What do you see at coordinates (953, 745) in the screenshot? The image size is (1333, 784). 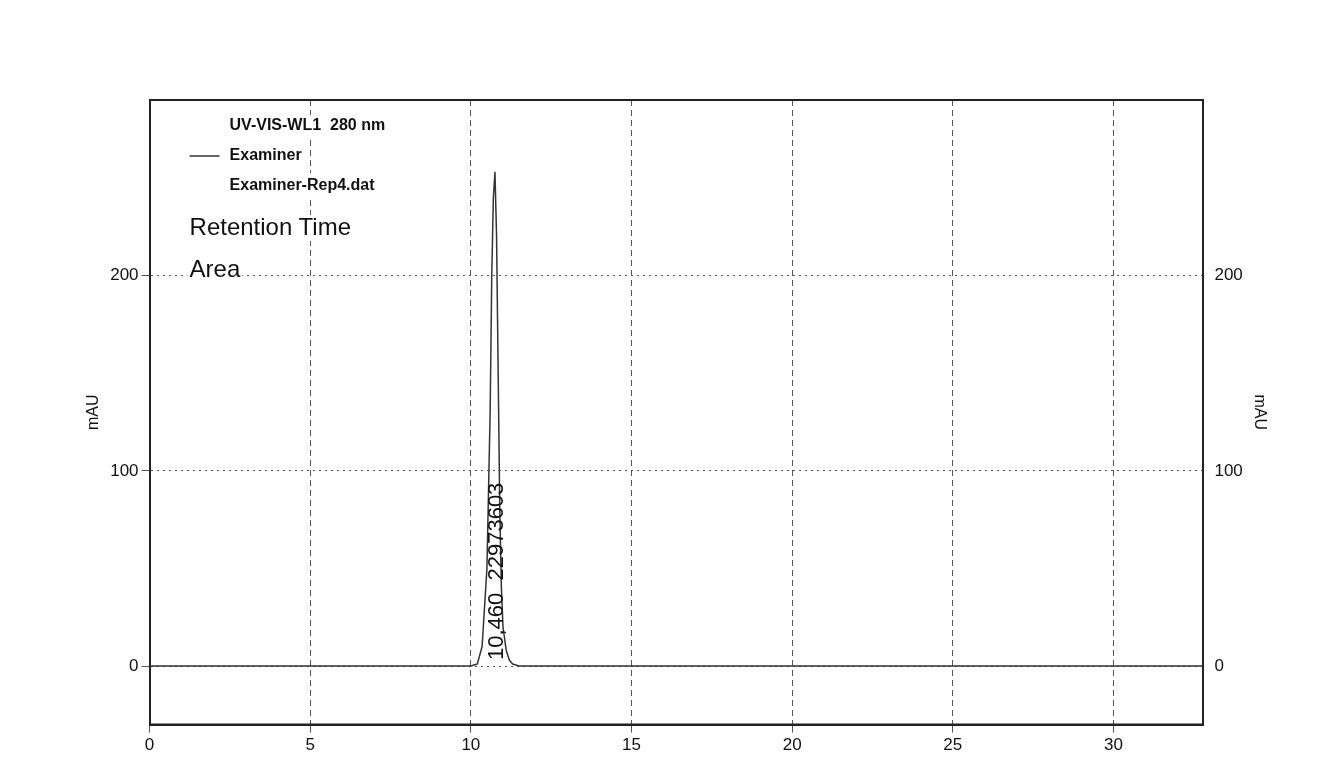 I see `x-tick-label: 25` at bounding box center [953, 745].